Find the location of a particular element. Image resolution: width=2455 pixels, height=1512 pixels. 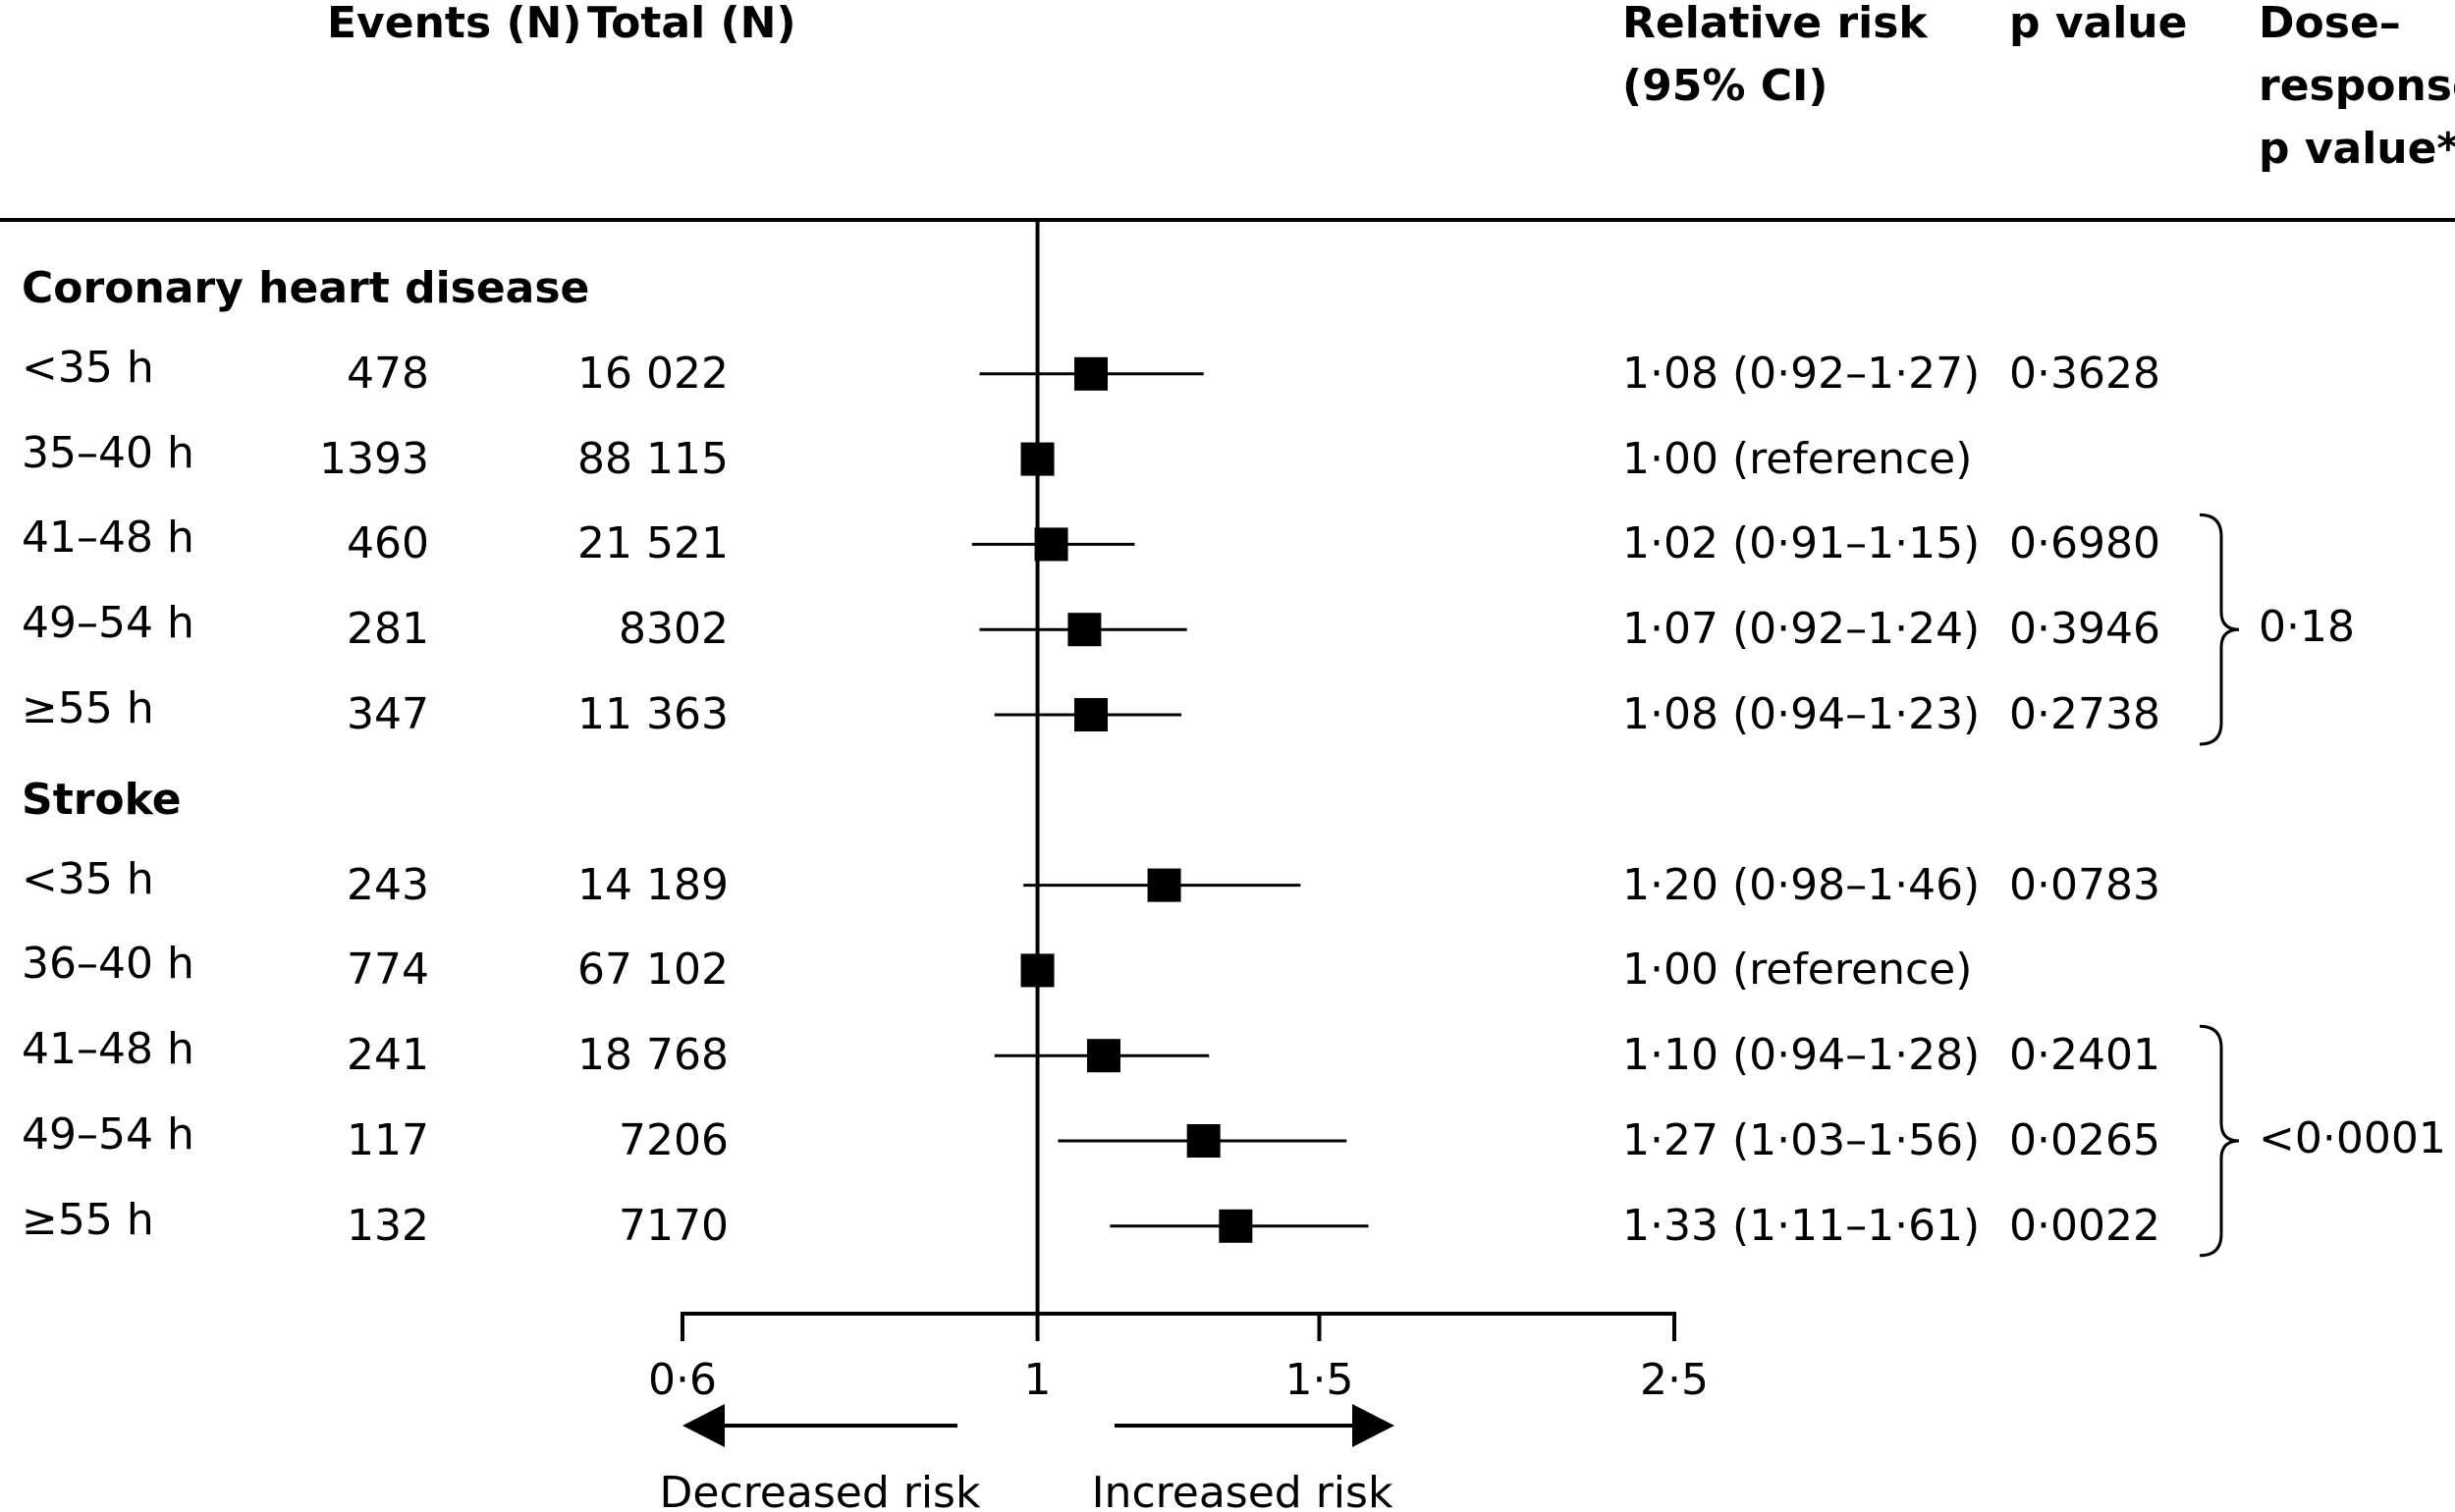

relative-risk-text: 1·08 (0·94–1·23) is located at coordinates (1801, 714).